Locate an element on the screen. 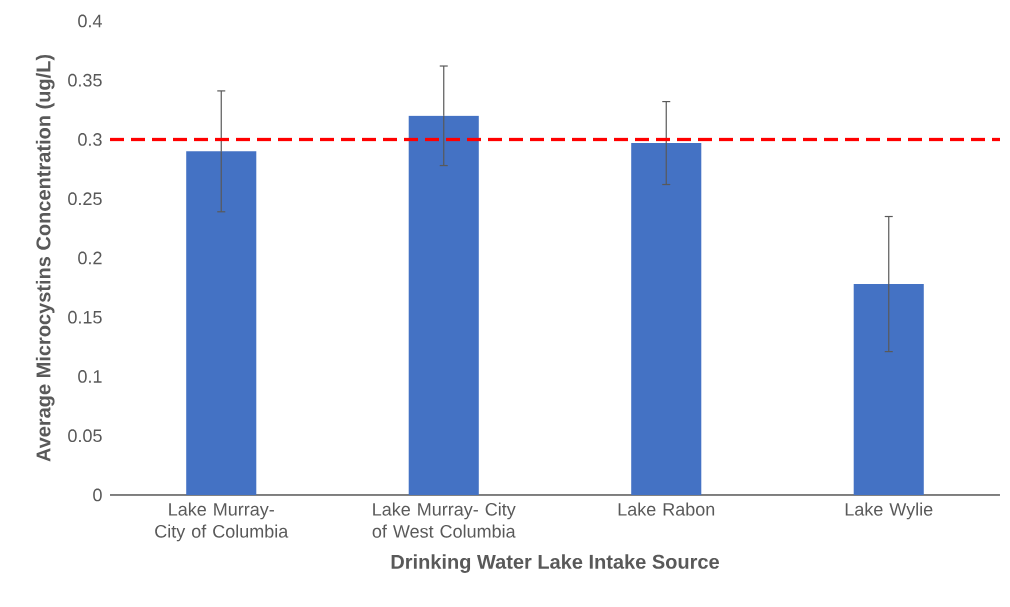 The height and width of the screenshot is (607, 1010). y-tick-label: 0.25 is located at coordinates (85, 199).